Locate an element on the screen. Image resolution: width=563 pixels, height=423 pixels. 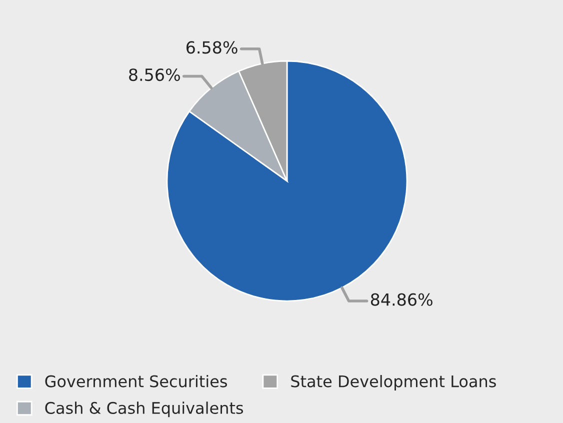
data-label: 6.58% is located at coordinates (212, 47).